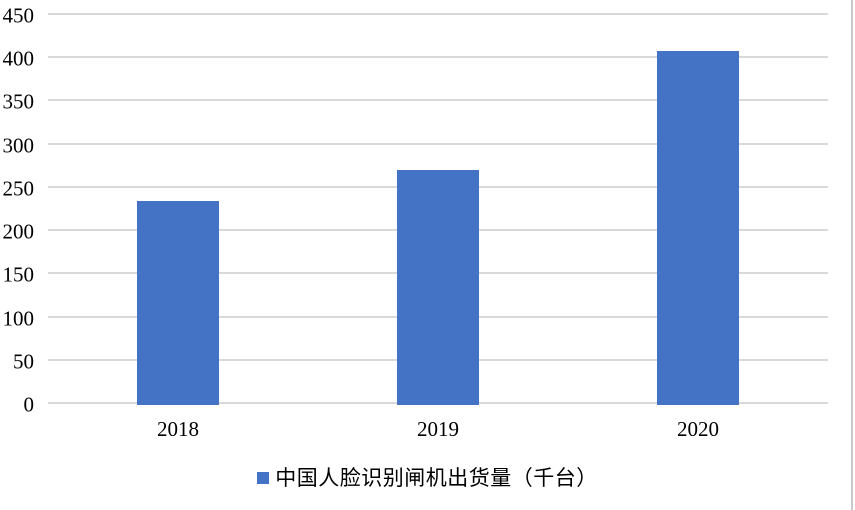  What do you see at coordinates (18, 58) in the screenshot?
I see `y-tick-label: 400` at bounding box center [18, 58].